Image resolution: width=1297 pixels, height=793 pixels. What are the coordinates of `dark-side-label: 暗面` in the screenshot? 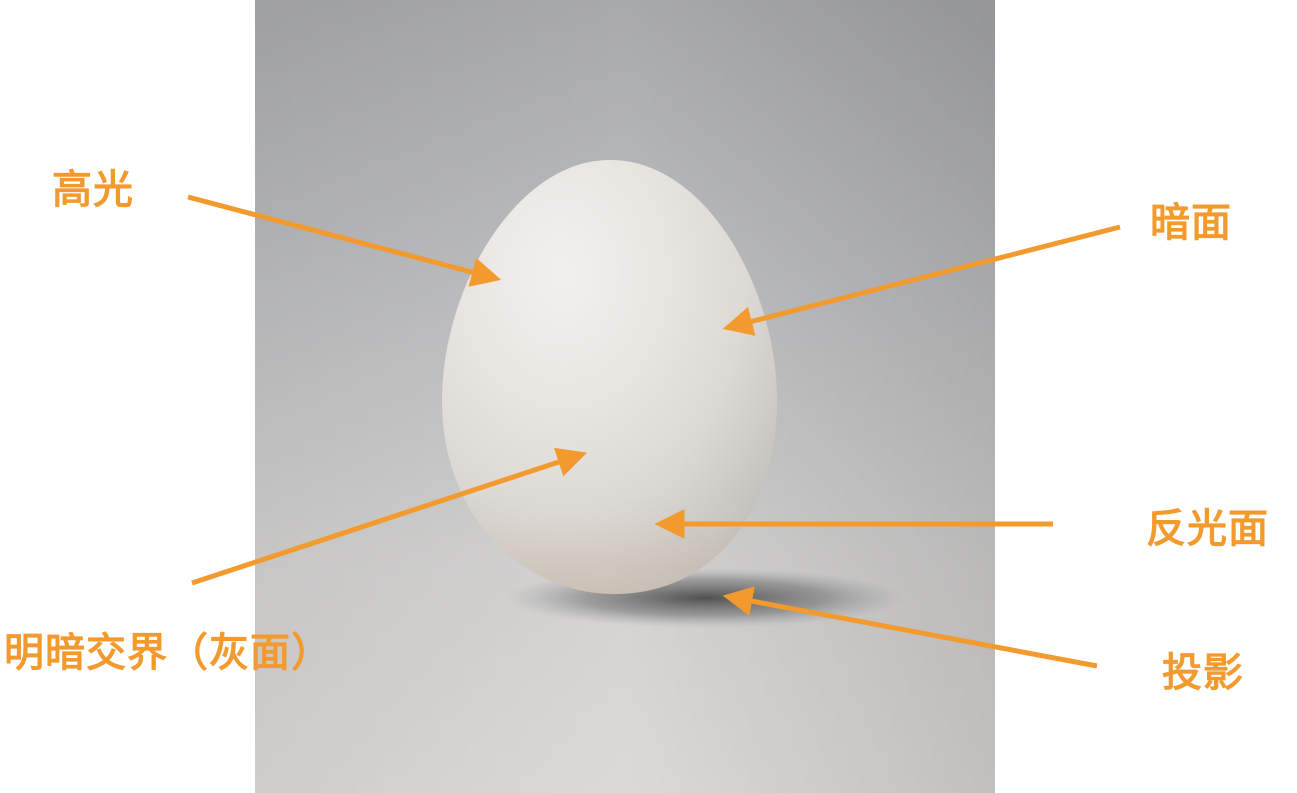 It's located at (1191, 223).